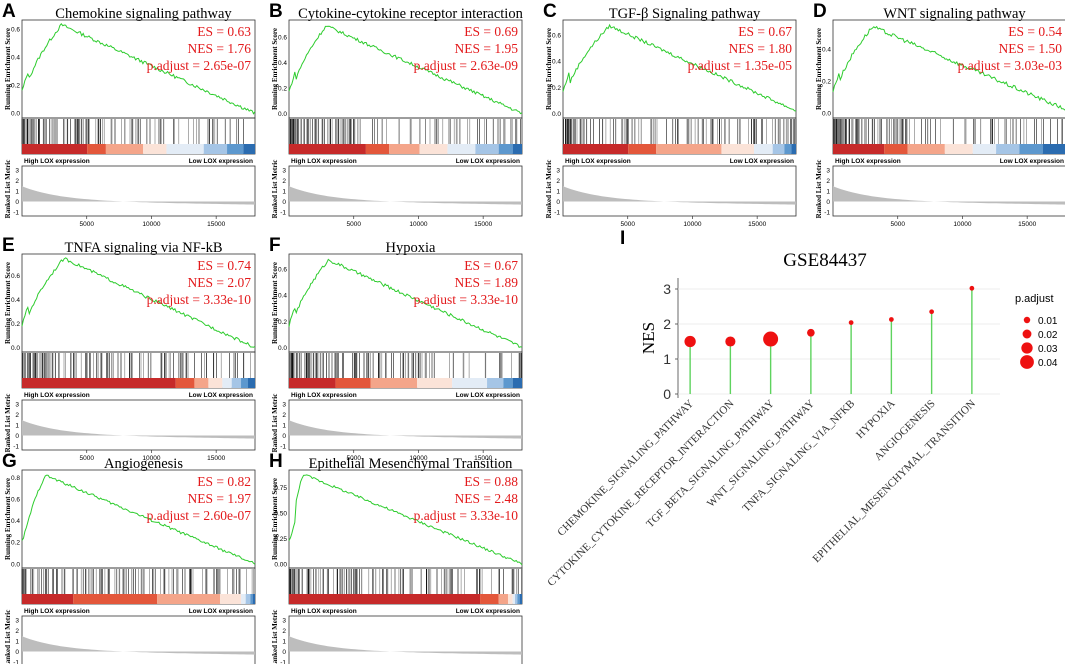 The width and height of the screenshot is (1065, 664). I want to click on gene-hit-lines, so click(679, 131).